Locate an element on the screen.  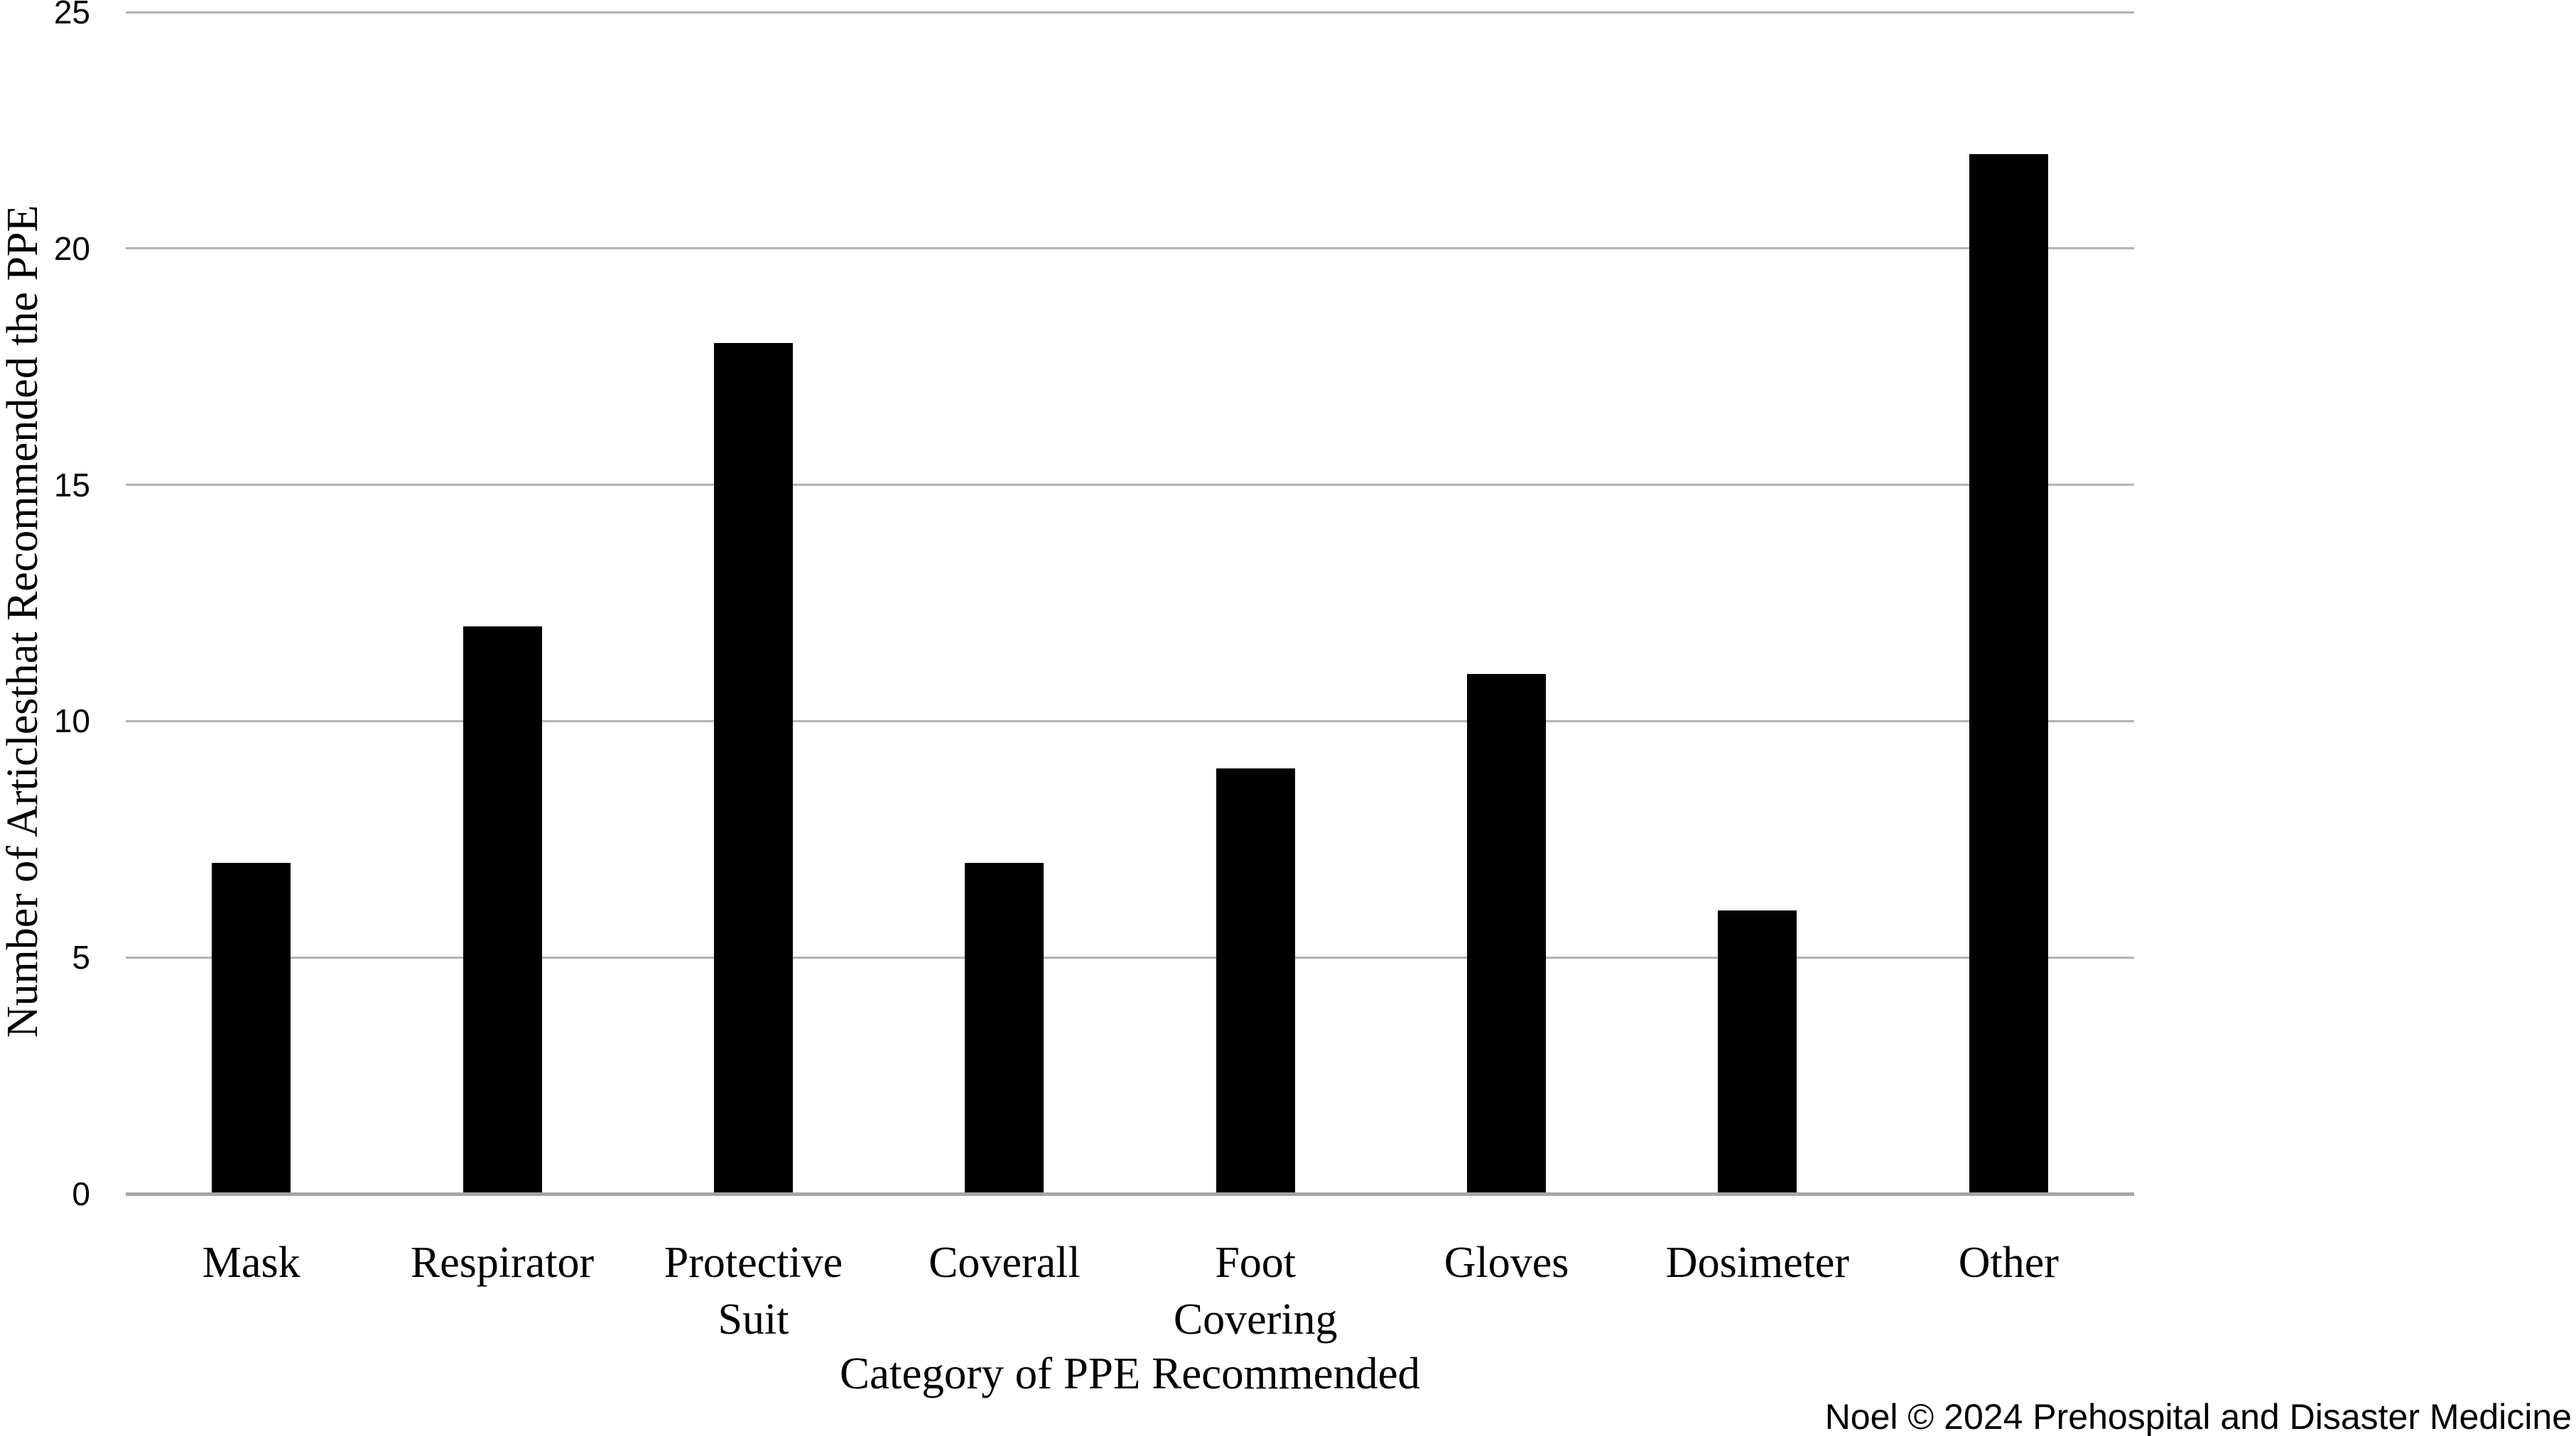
x-category-label-respirator: Respirator is located at coordinates (502, 1263).